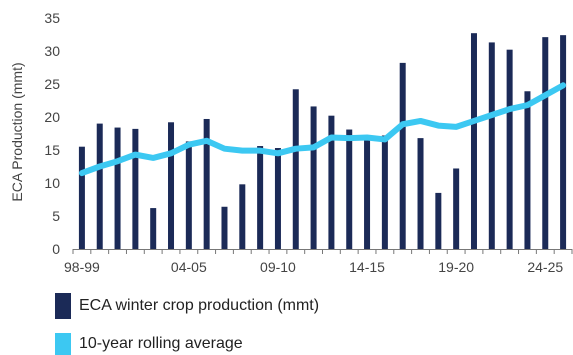 The height and width of the screenshot is (355, 573). I want to click on y-tick-label: 25, so click(52, 84).